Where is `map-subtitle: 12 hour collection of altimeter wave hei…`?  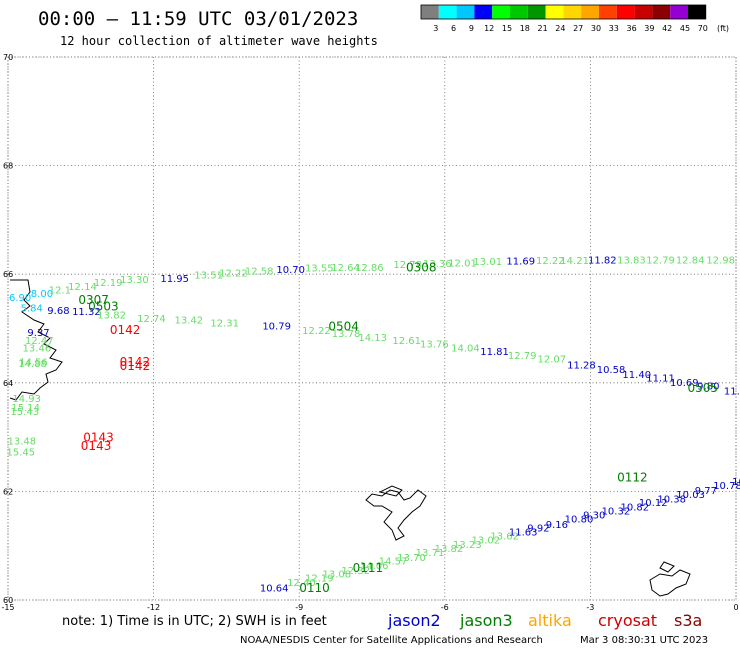 map-subtitle: 12 hour collection of altimeter wave hei… is located at coordinates (219, 41).